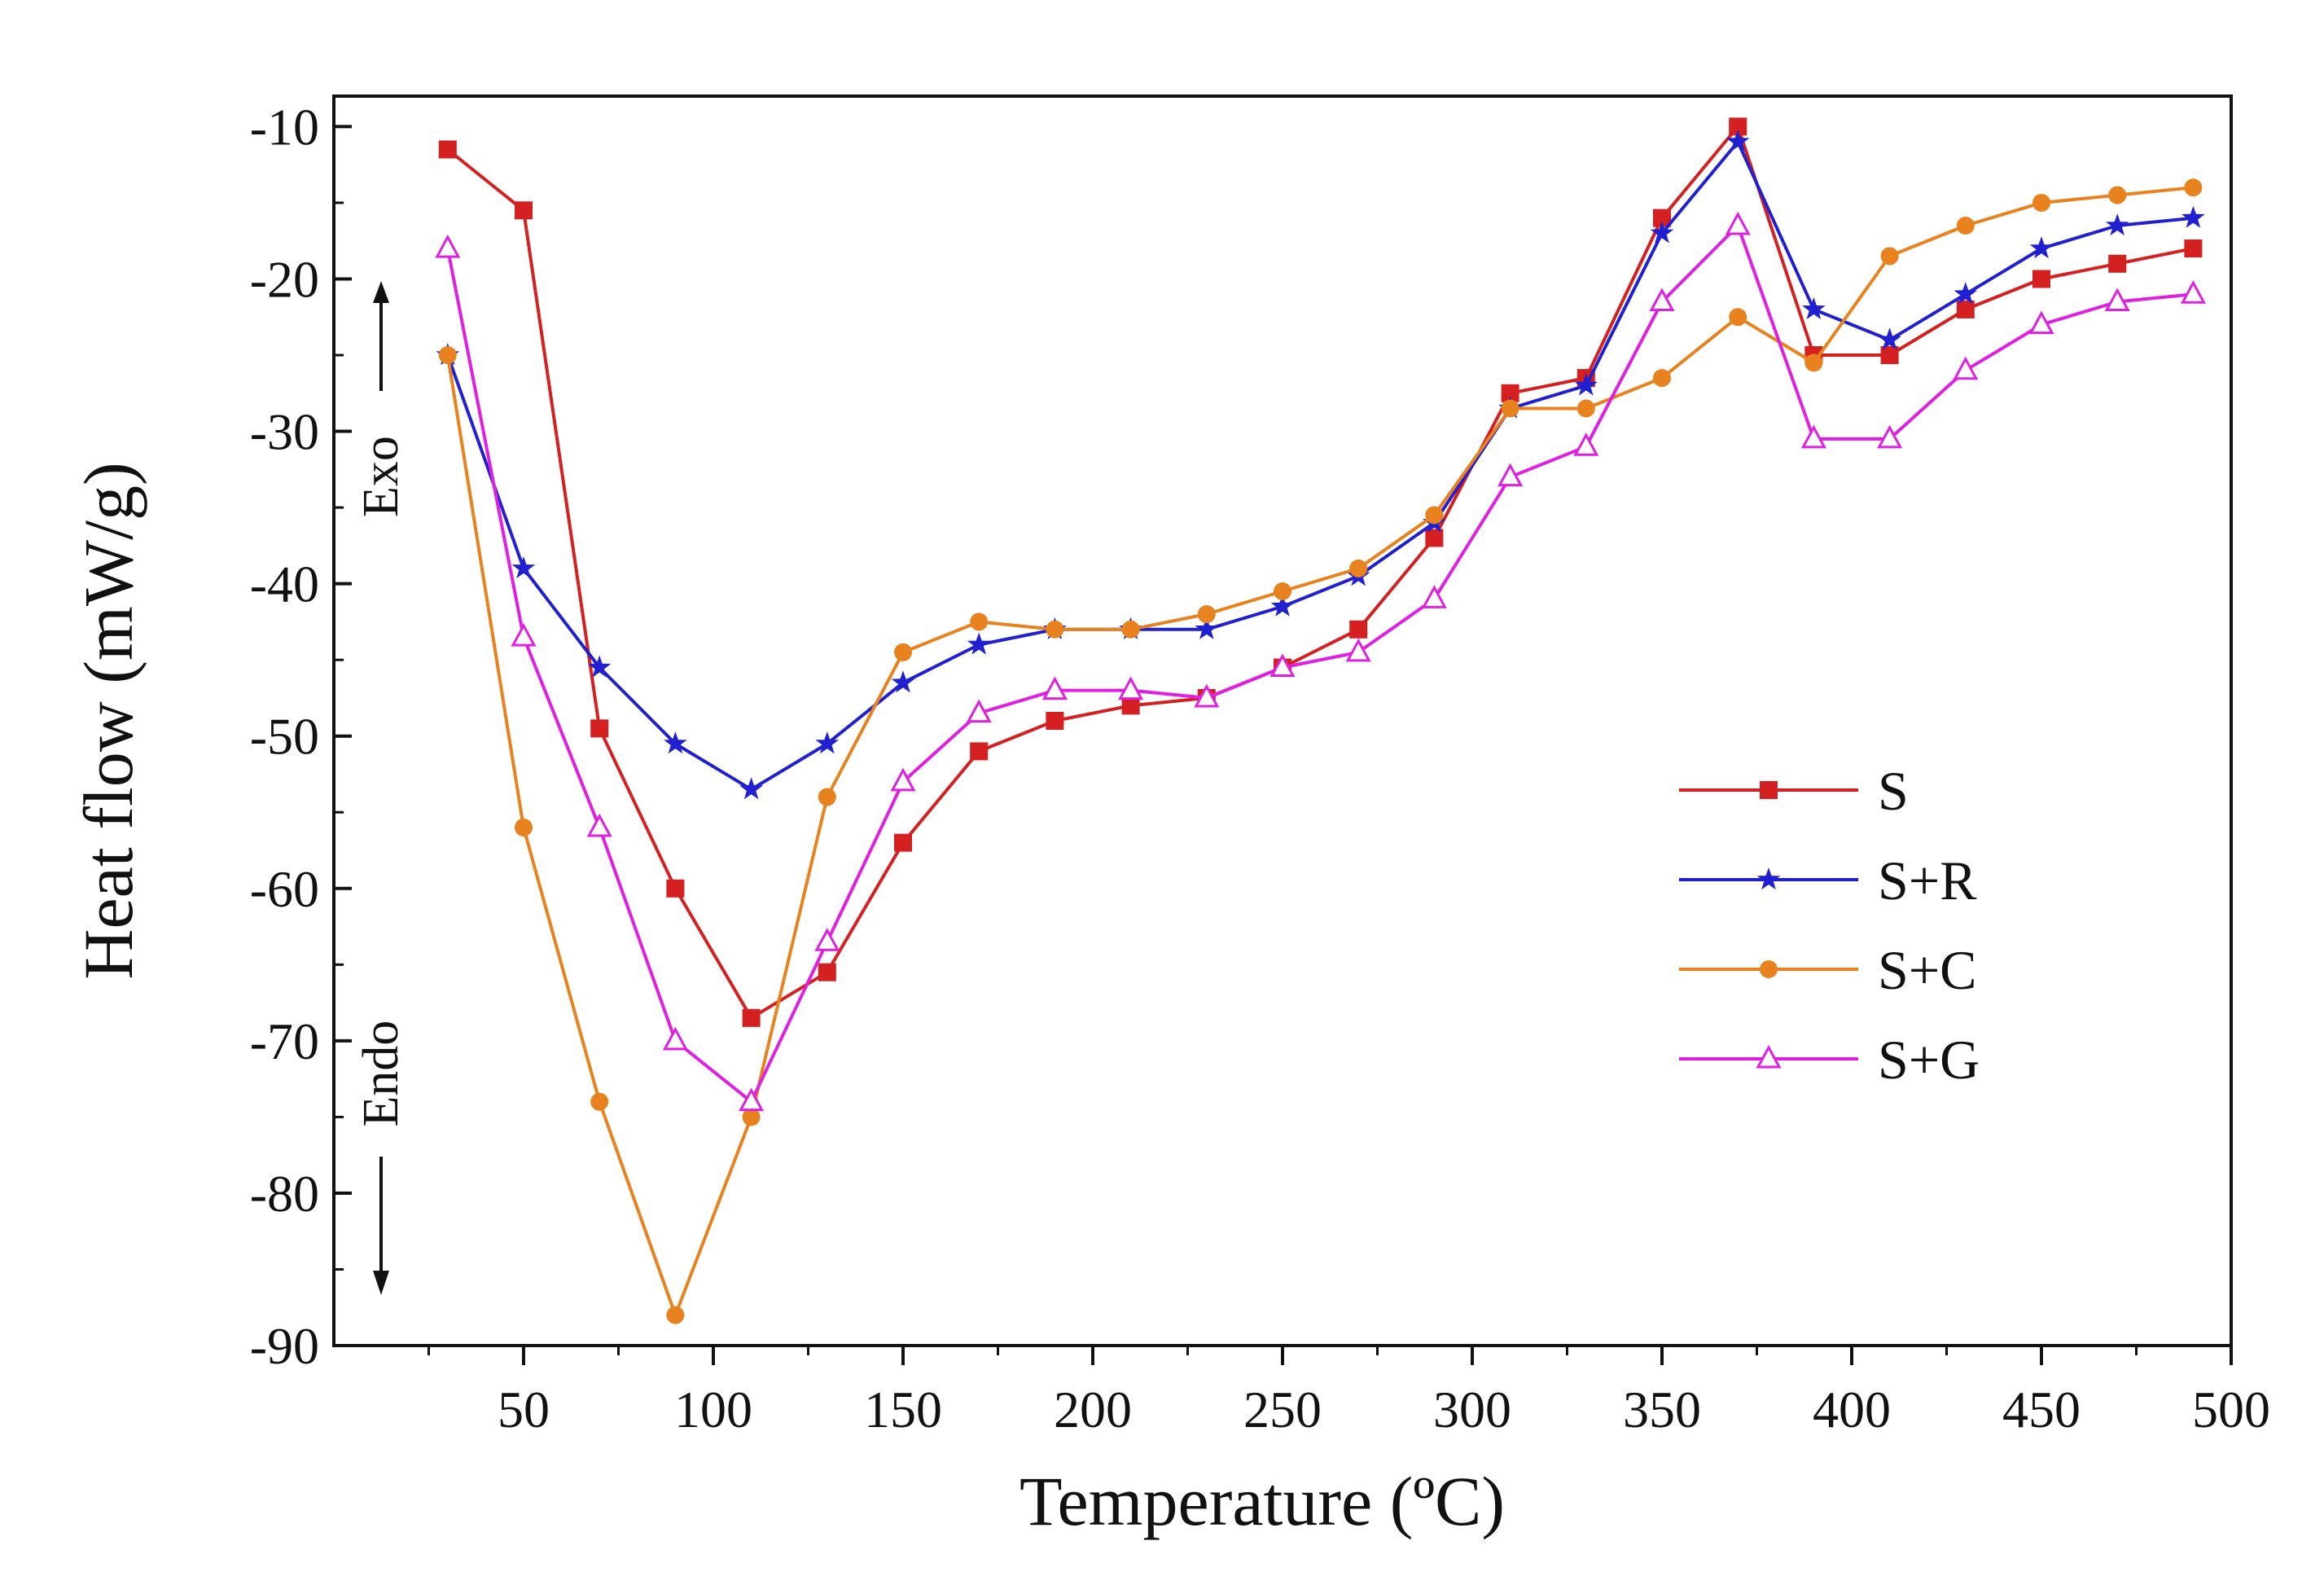  Describe the element at coordinates (381, 1158) in the screenshot. I see `endo-indicator: Endo` at that location.